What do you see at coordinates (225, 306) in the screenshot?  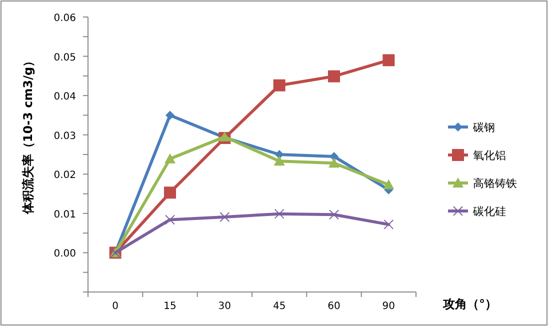 I see `x-tick-label: 30` at bounding box center [225, 306].